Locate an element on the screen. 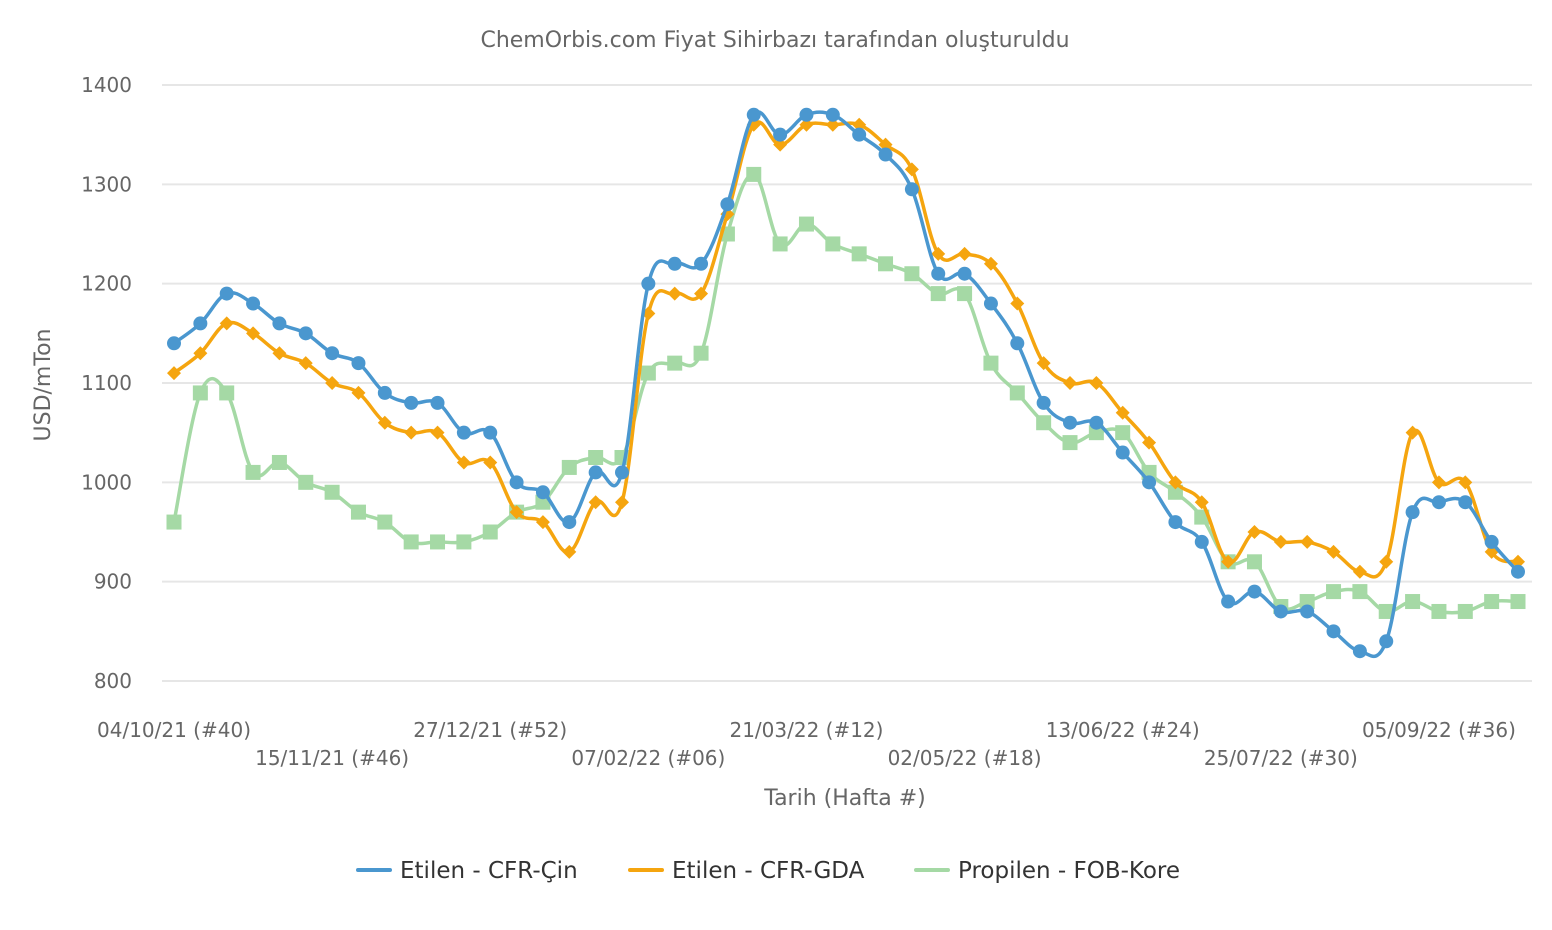 This screenshot has width=1552, height=930. legend-item-1: Etilen - CFR-Çin is located at coordinates (467, 871).